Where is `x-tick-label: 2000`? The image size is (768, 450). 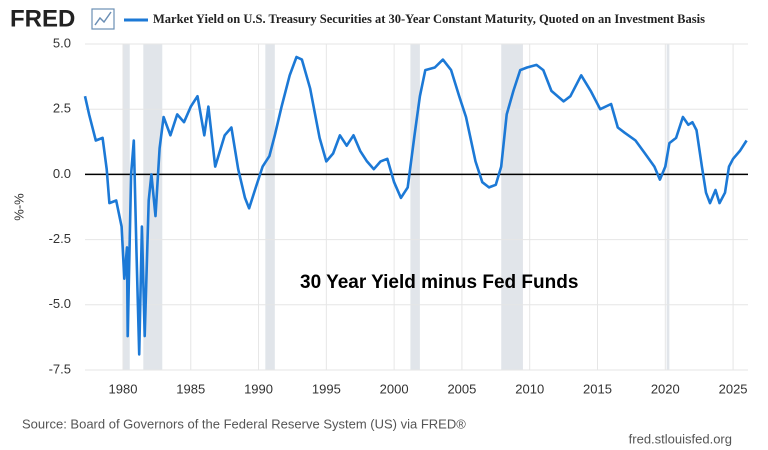 x-tick-label: 2000 is located at coordinates (394, 388).